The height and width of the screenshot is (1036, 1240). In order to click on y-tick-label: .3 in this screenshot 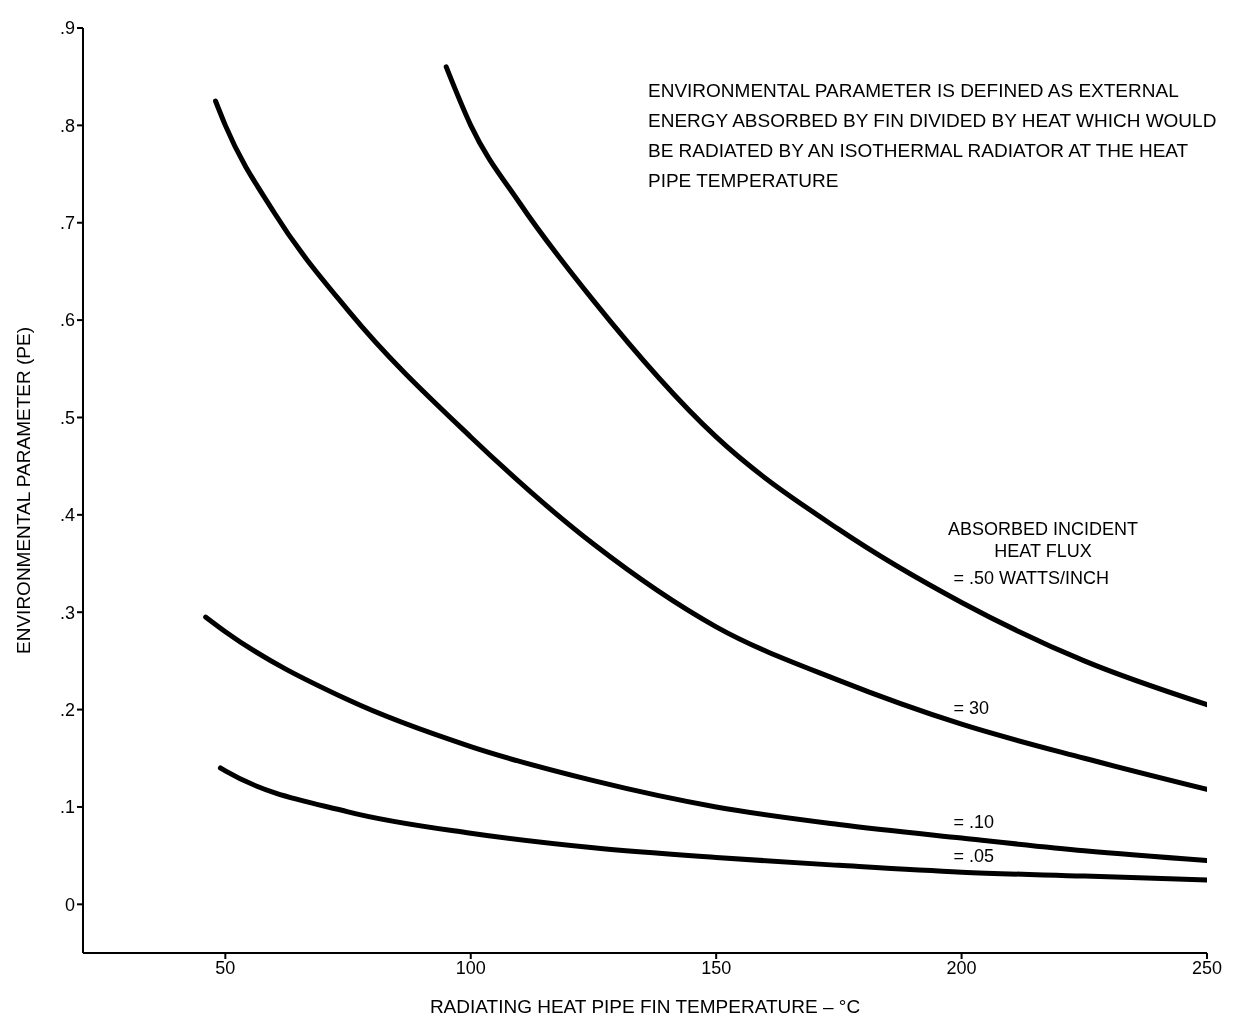, I will do `click(67, 612)`.